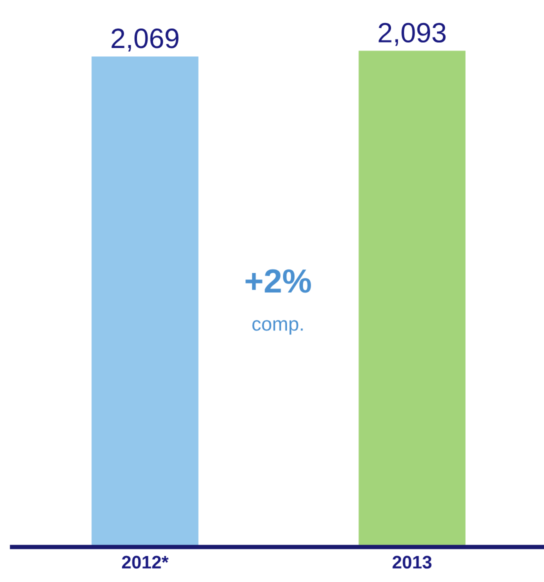 The width and height of the screenshot is (544, 582). Describe the element at coordinates (145, 562) in the screenshot. I see `x-tick-label: 2012*` at that location.